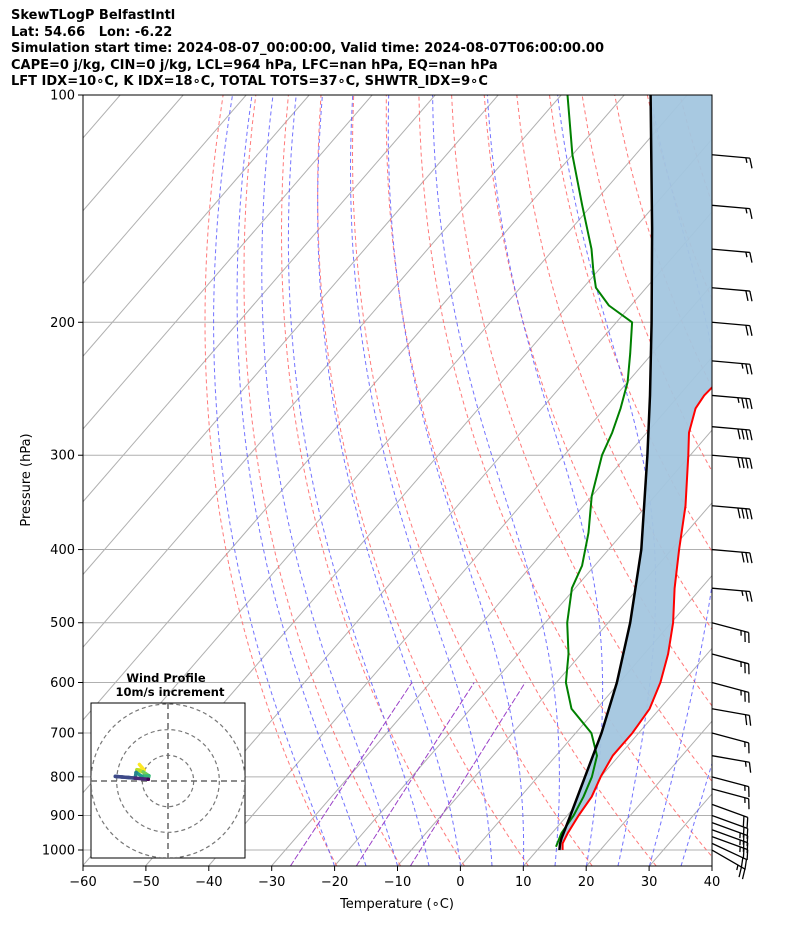 This screenshot has width=794, height=937. What do you see at coordinates (82, 882) in the screenshot?
I see `x-tick-label: −60` at bounding box center [82, 882].